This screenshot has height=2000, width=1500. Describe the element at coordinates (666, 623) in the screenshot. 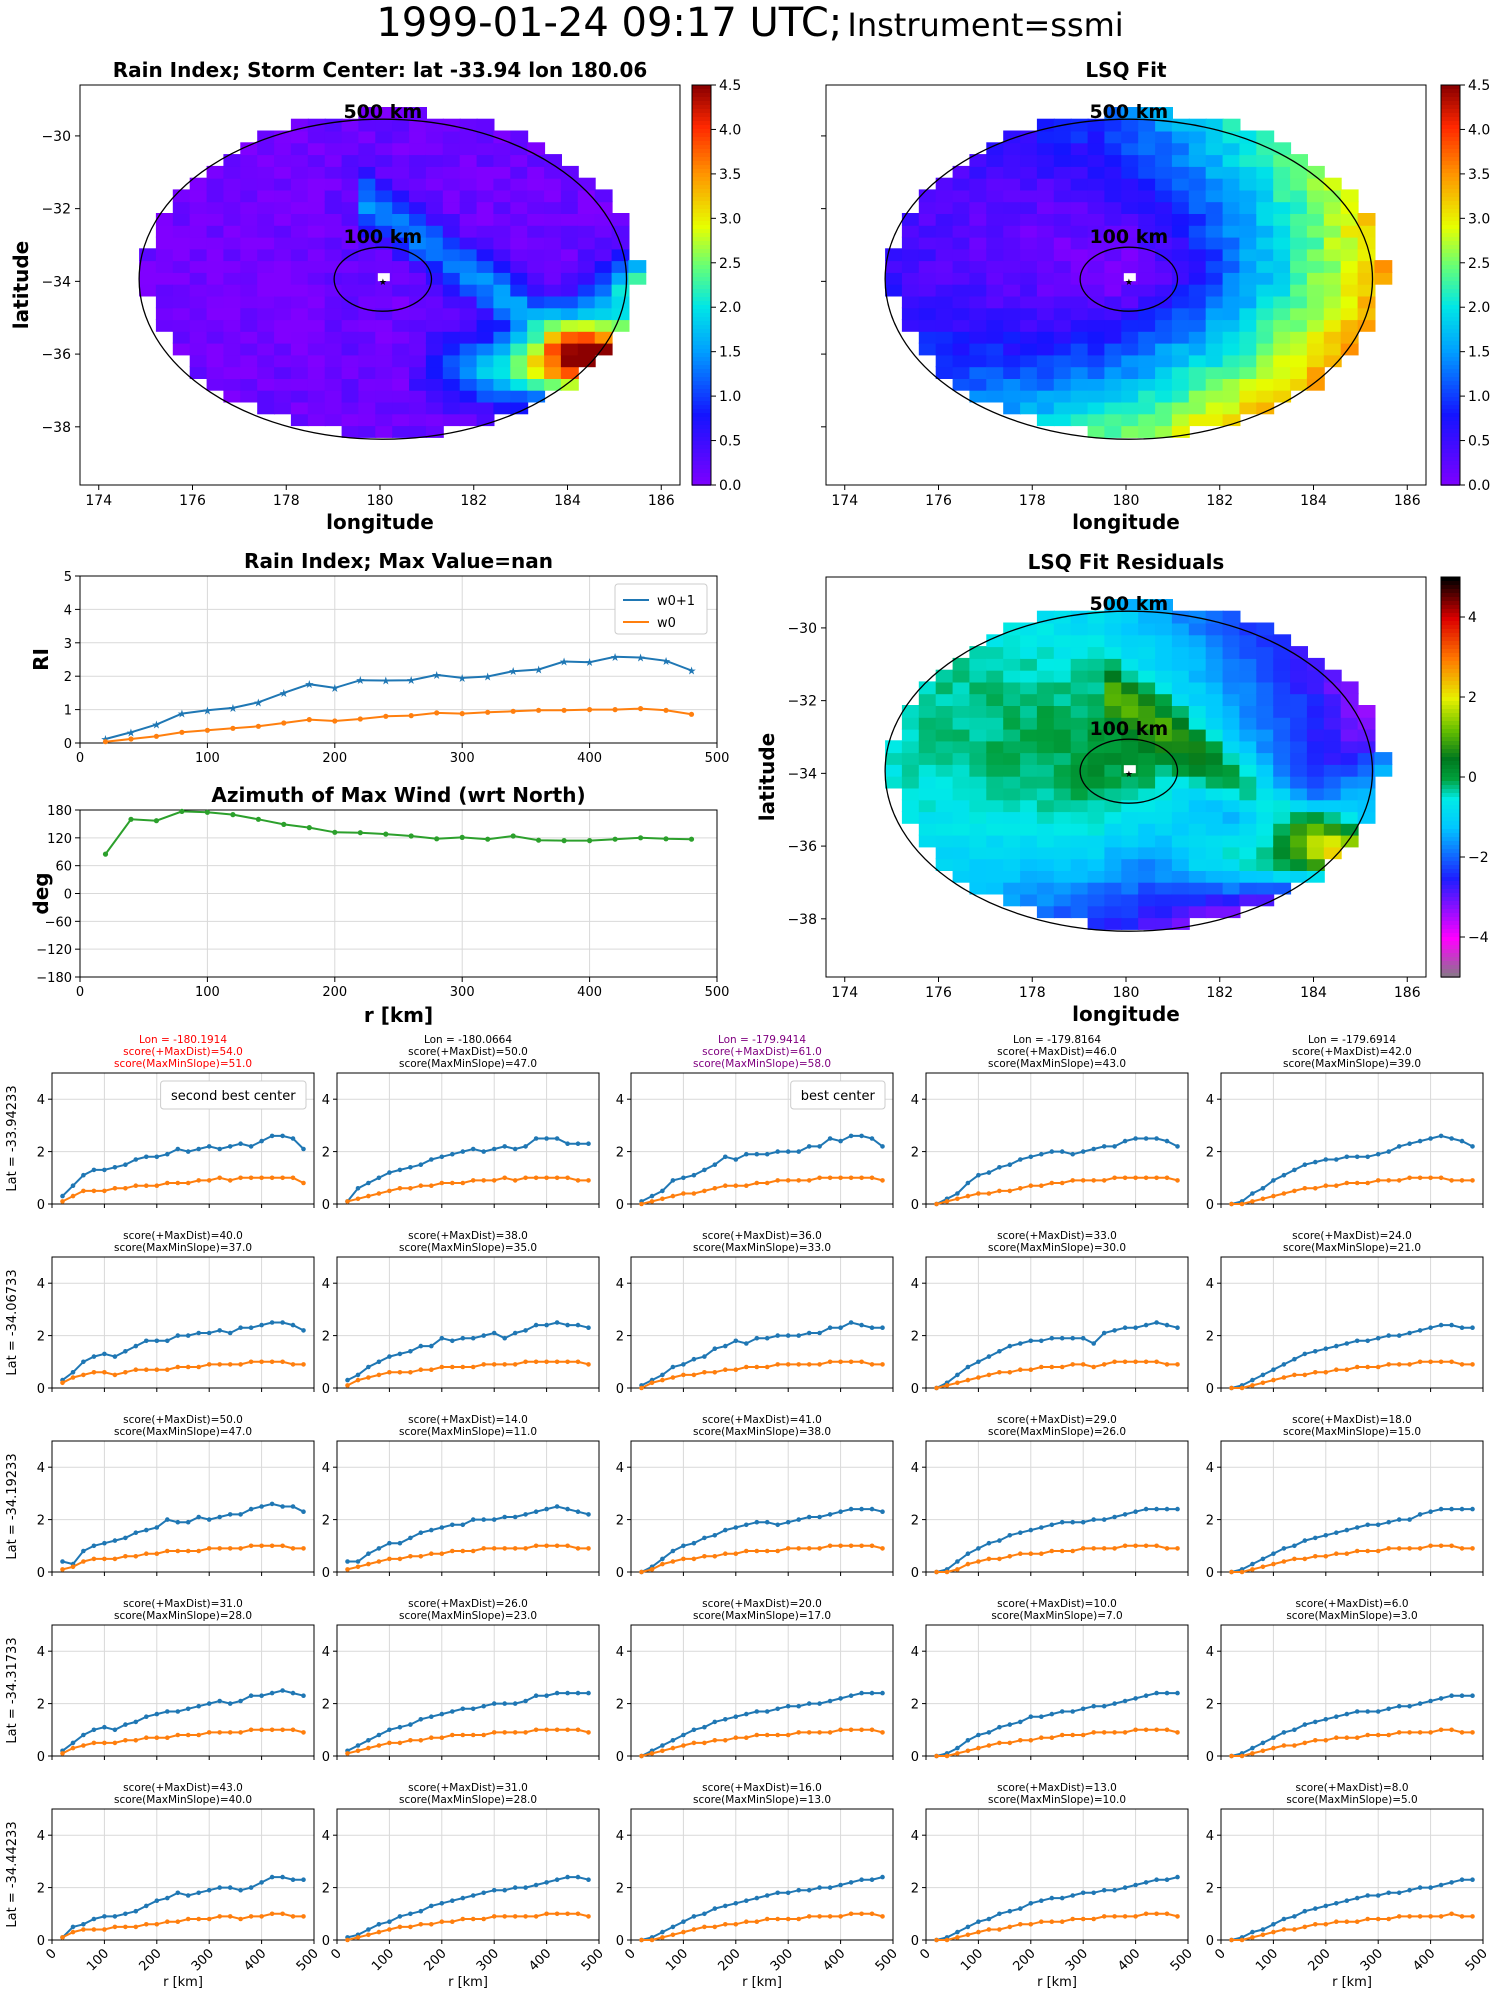

I see `legend-label: w0` at that location.